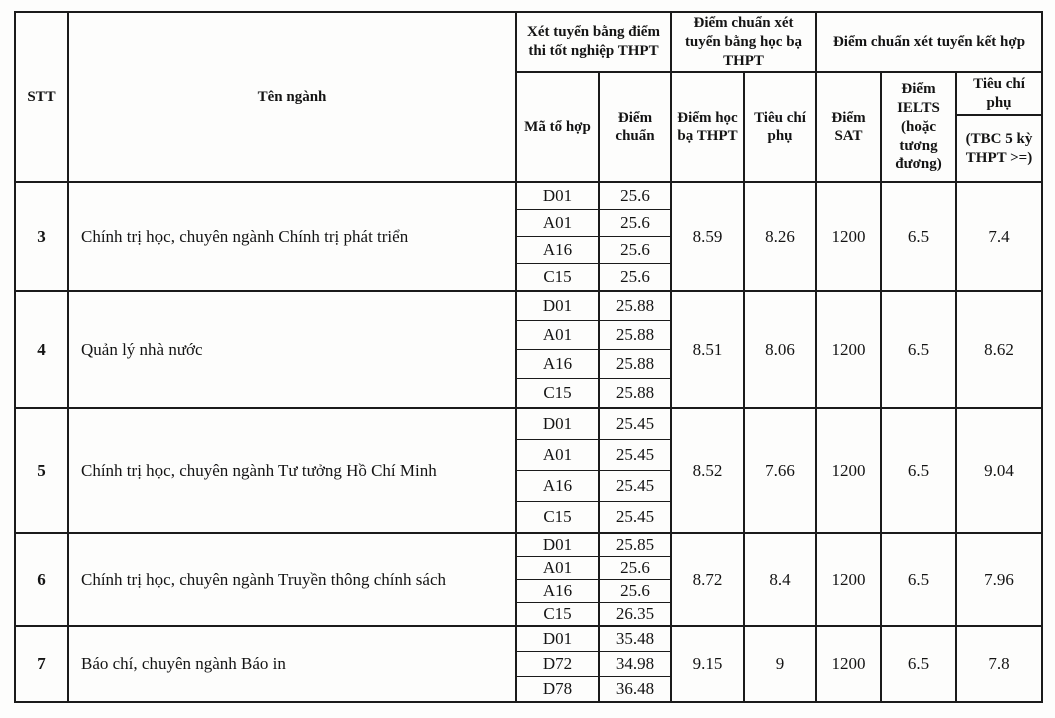  What do you see at coordinates (635, 545) in the screenshot?
I see `combo-score-cell: 25.85` at bounding box center [635, 545].